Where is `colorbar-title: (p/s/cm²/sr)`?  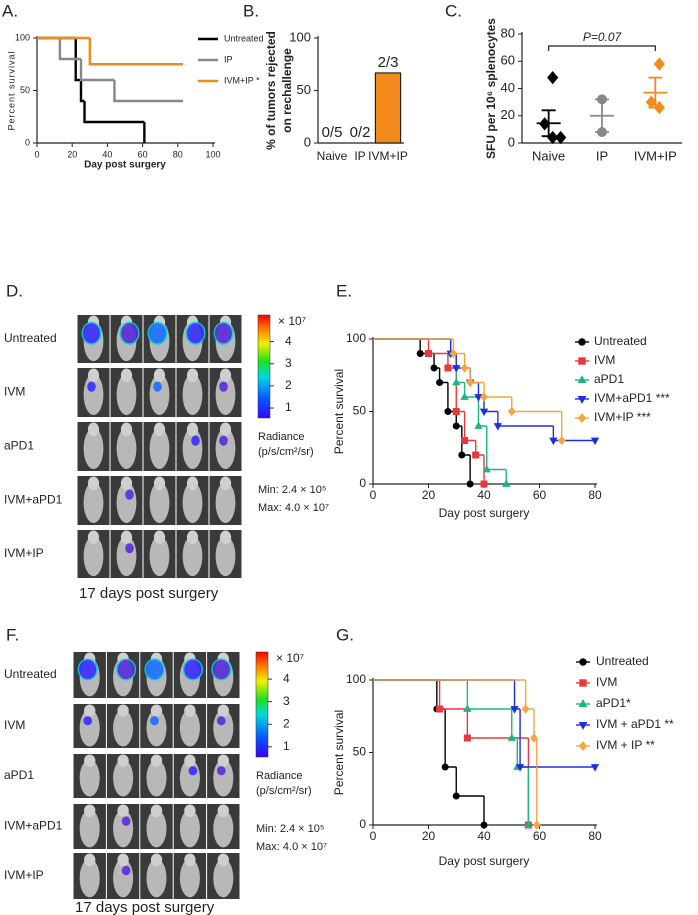
colorbar-title: (p/s/cm²/sr) is located at coordinates (284, 791).